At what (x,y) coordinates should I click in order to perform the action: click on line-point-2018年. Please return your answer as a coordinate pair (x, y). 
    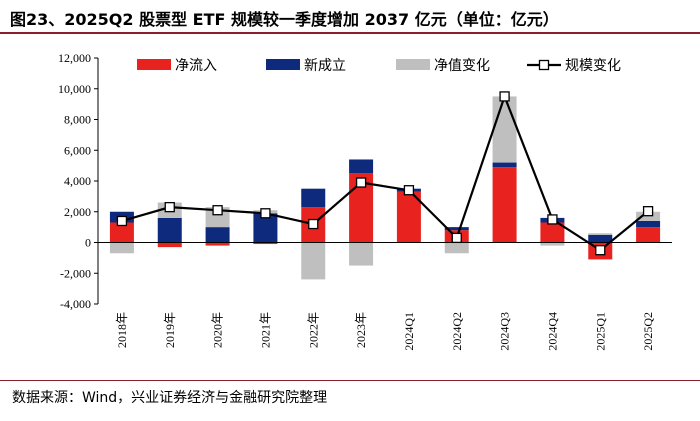
    Looking at the image, I should click on (122, 221).